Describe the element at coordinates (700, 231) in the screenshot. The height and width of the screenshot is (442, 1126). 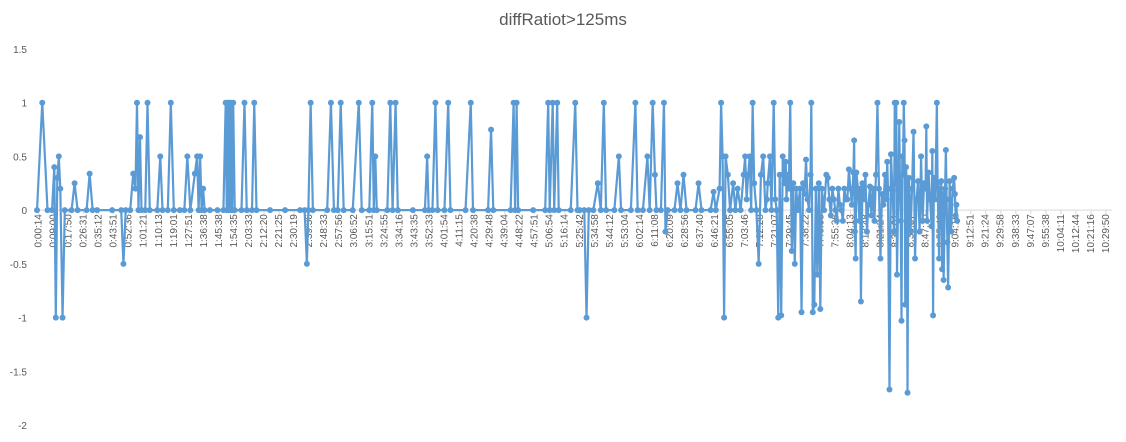
I see `x-tick-label: 6:37:40` at that location.